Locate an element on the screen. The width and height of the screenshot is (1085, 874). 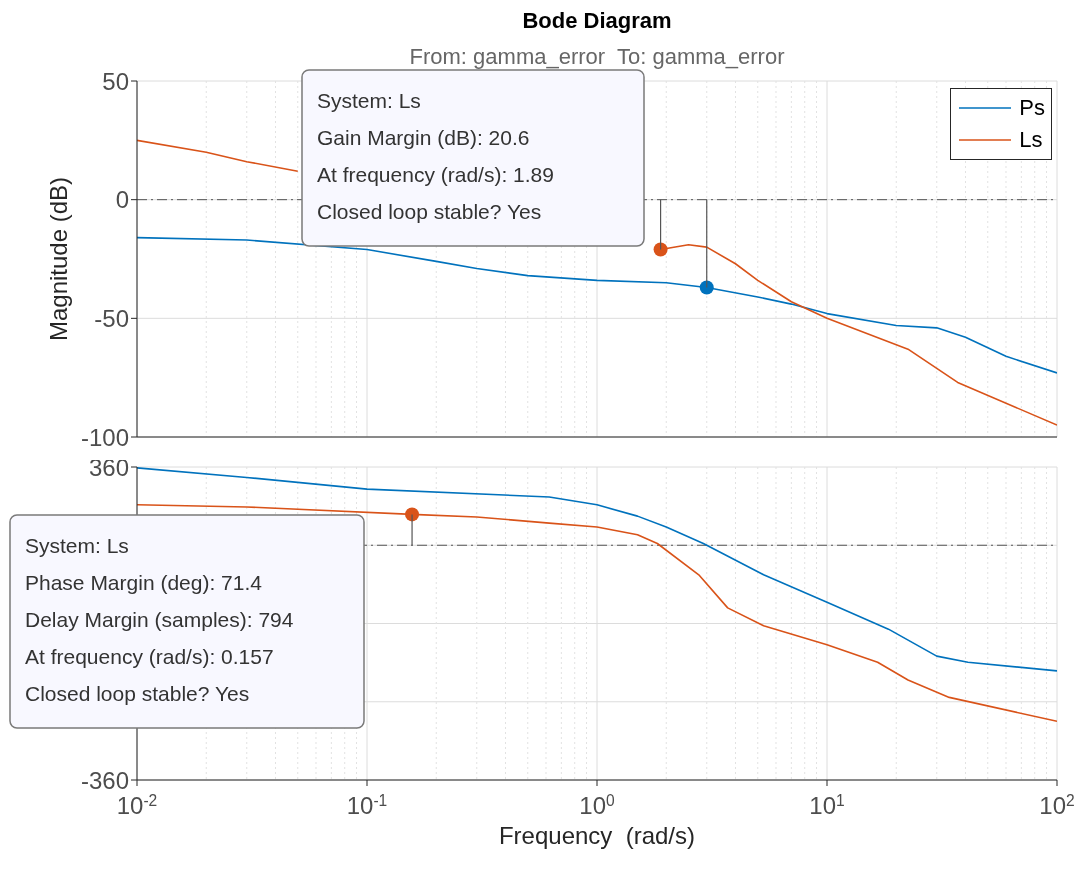
x-tick-label: 10$^{0}$ is located at coordinates (597, 805).